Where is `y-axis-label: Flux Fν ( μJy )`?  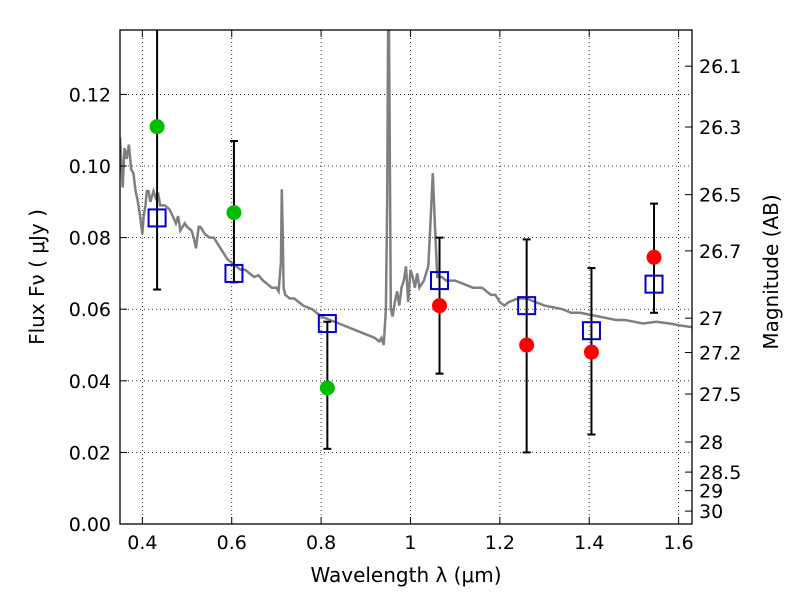
y-axis-label: Flux Fν ( μJy ) is located at coordinates (37, 277).